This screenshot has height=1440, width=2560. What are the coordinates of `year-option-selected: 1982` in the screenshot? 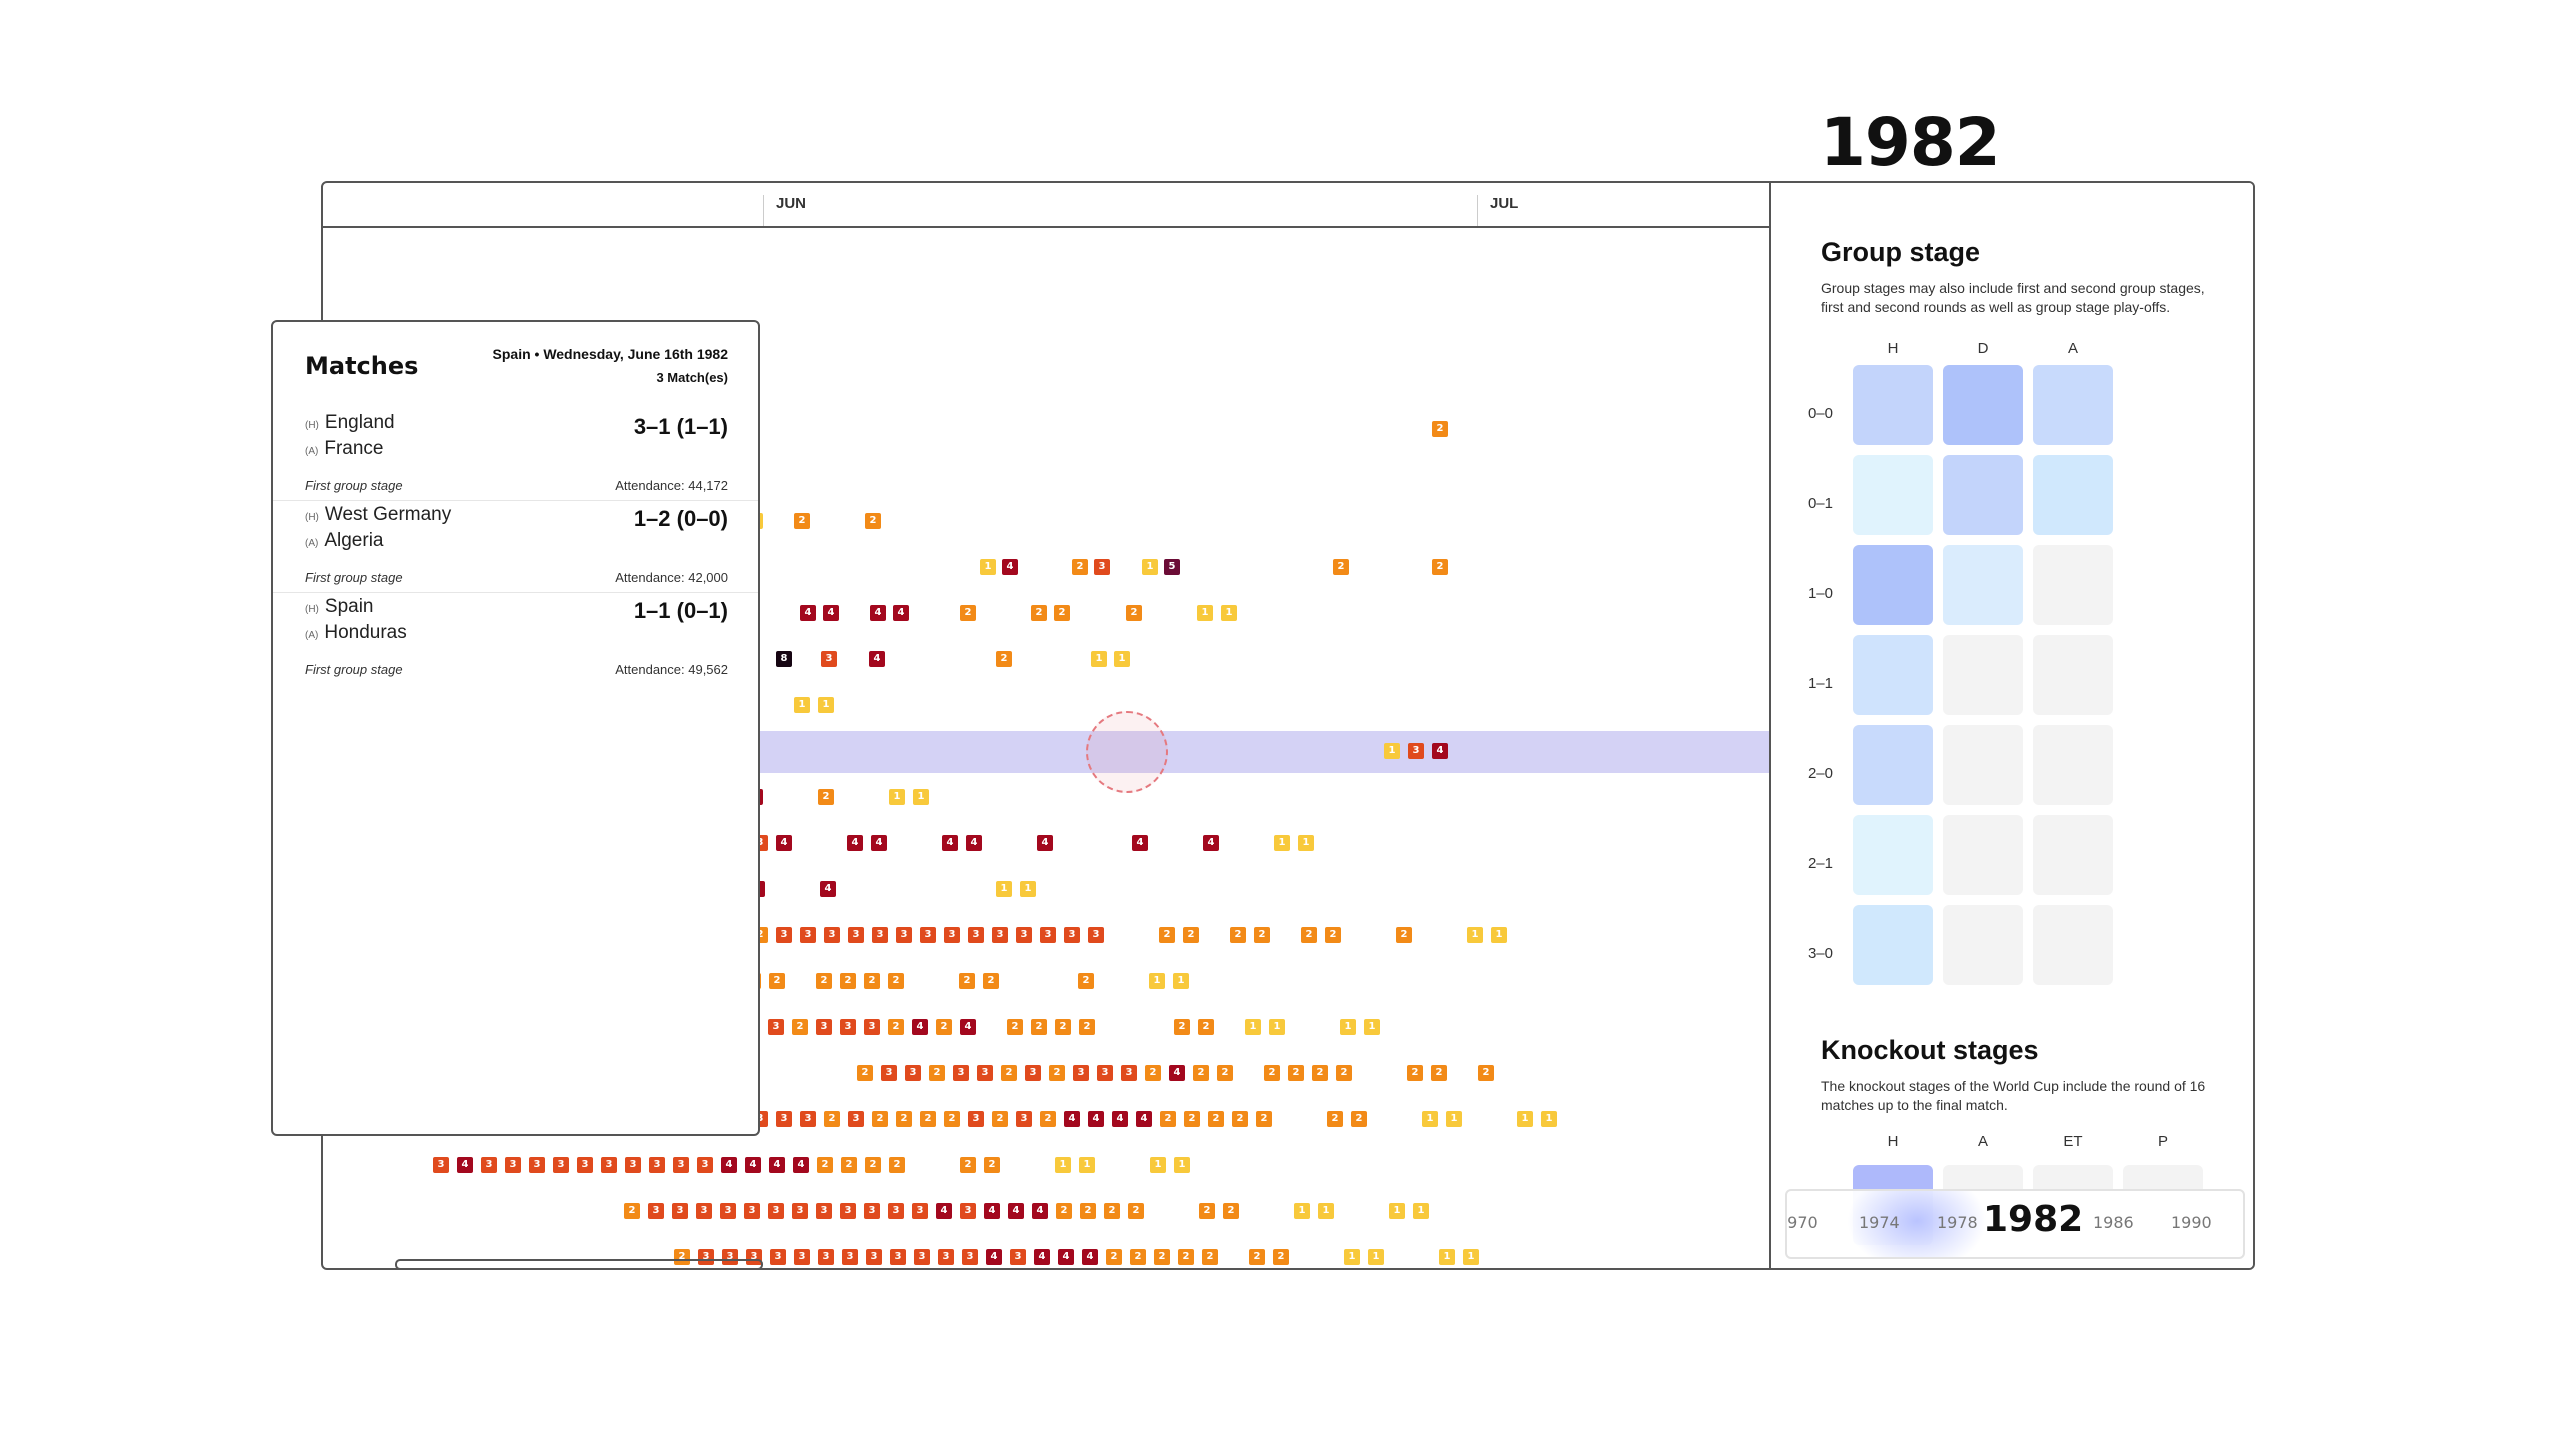 It's located at (2033, 1219).